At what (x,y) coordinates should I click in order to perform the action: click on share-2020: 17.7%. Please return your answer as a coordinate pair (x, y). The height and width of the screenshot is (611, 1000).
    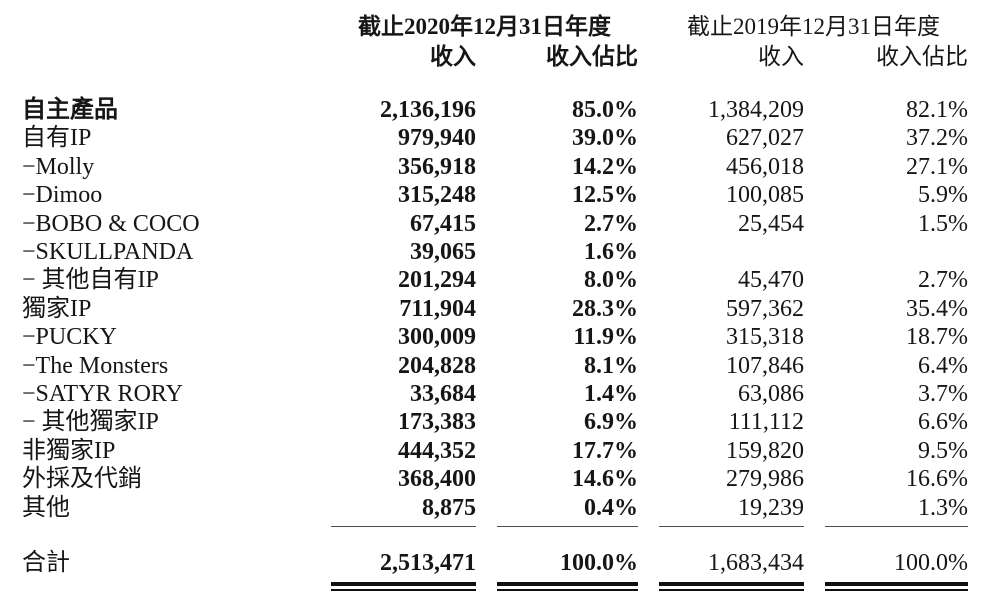
    Looking at the image, I should click on (605, 450).